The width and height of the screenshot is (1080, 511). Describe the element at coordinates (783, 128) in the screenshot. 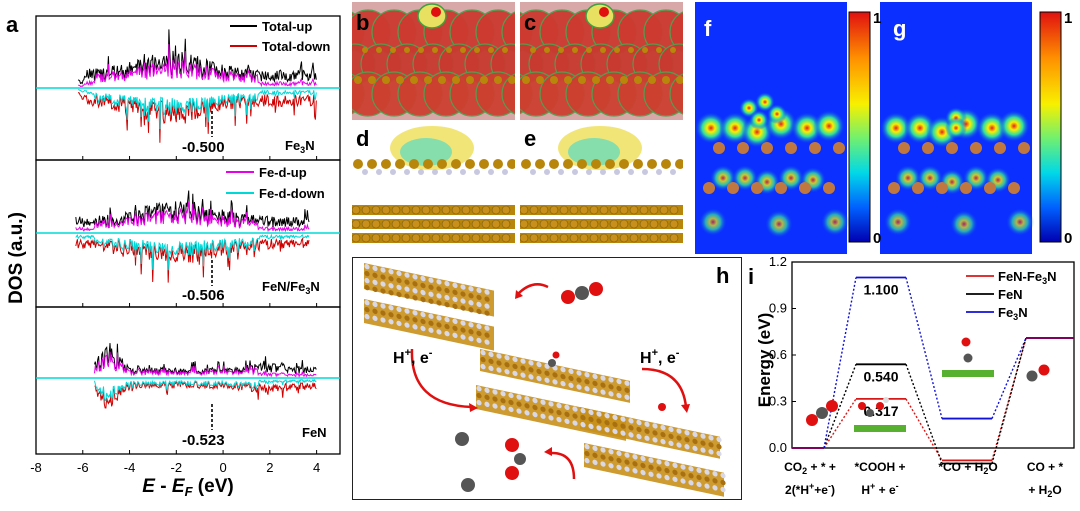

I see `panel-f-heatmap` at that location.